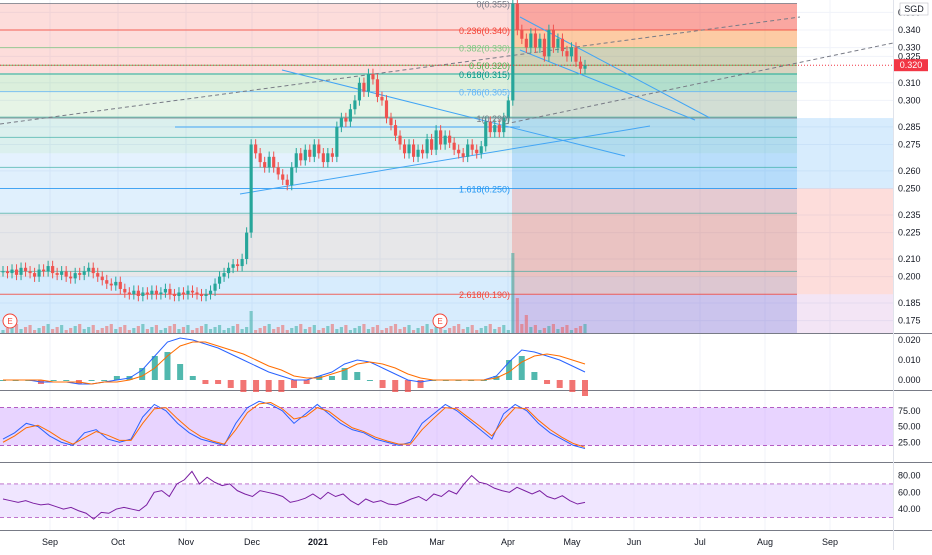 Image resolution: width=932 pixels, height=555 pixels. I want to click on stochastic-panel: 75.00 50.00 25.00, so click(460, 425).